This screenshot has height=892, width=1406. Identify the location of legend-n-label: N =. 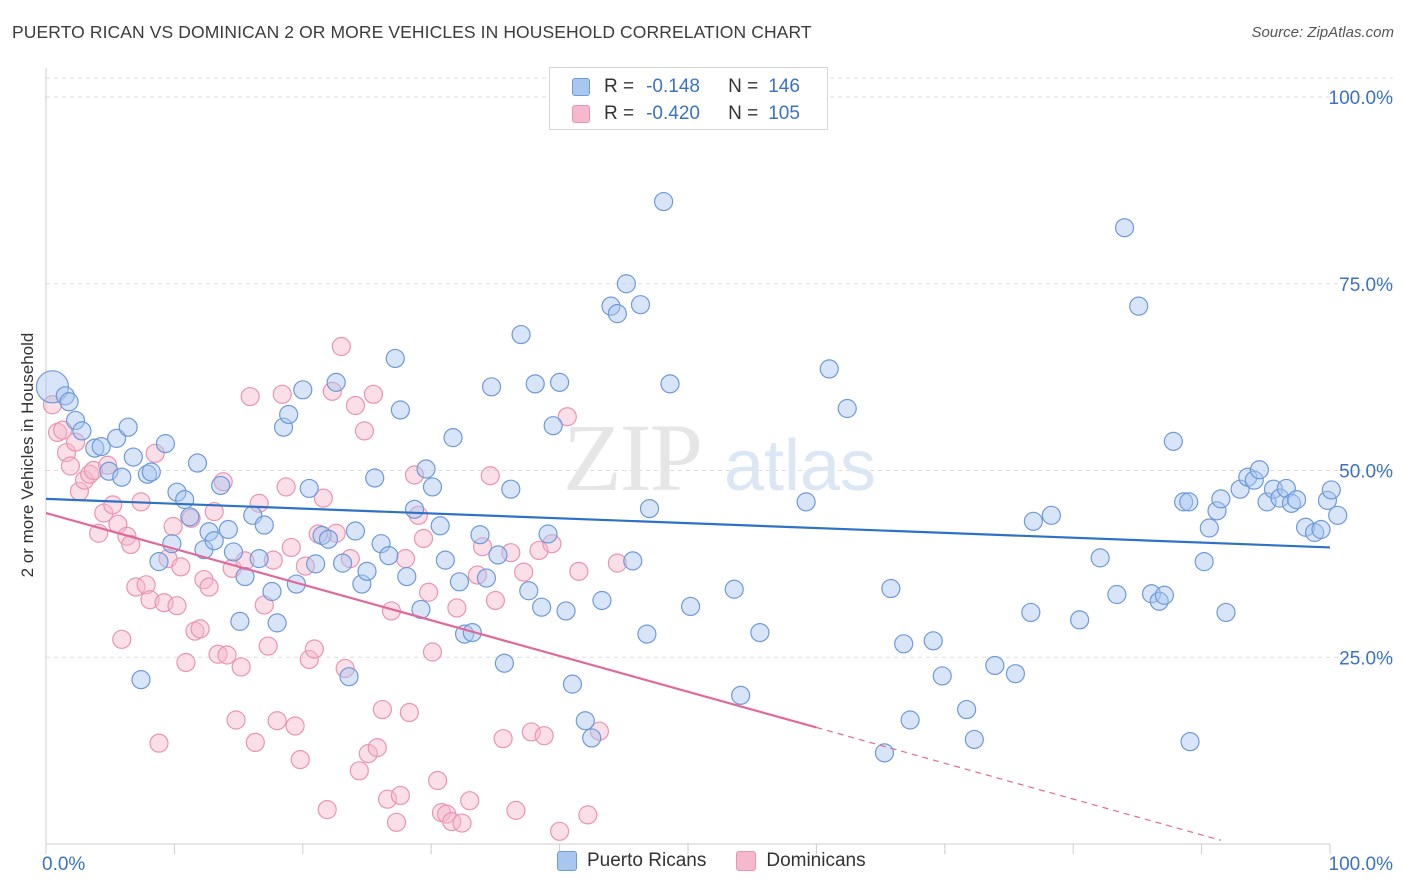
(743, 86).